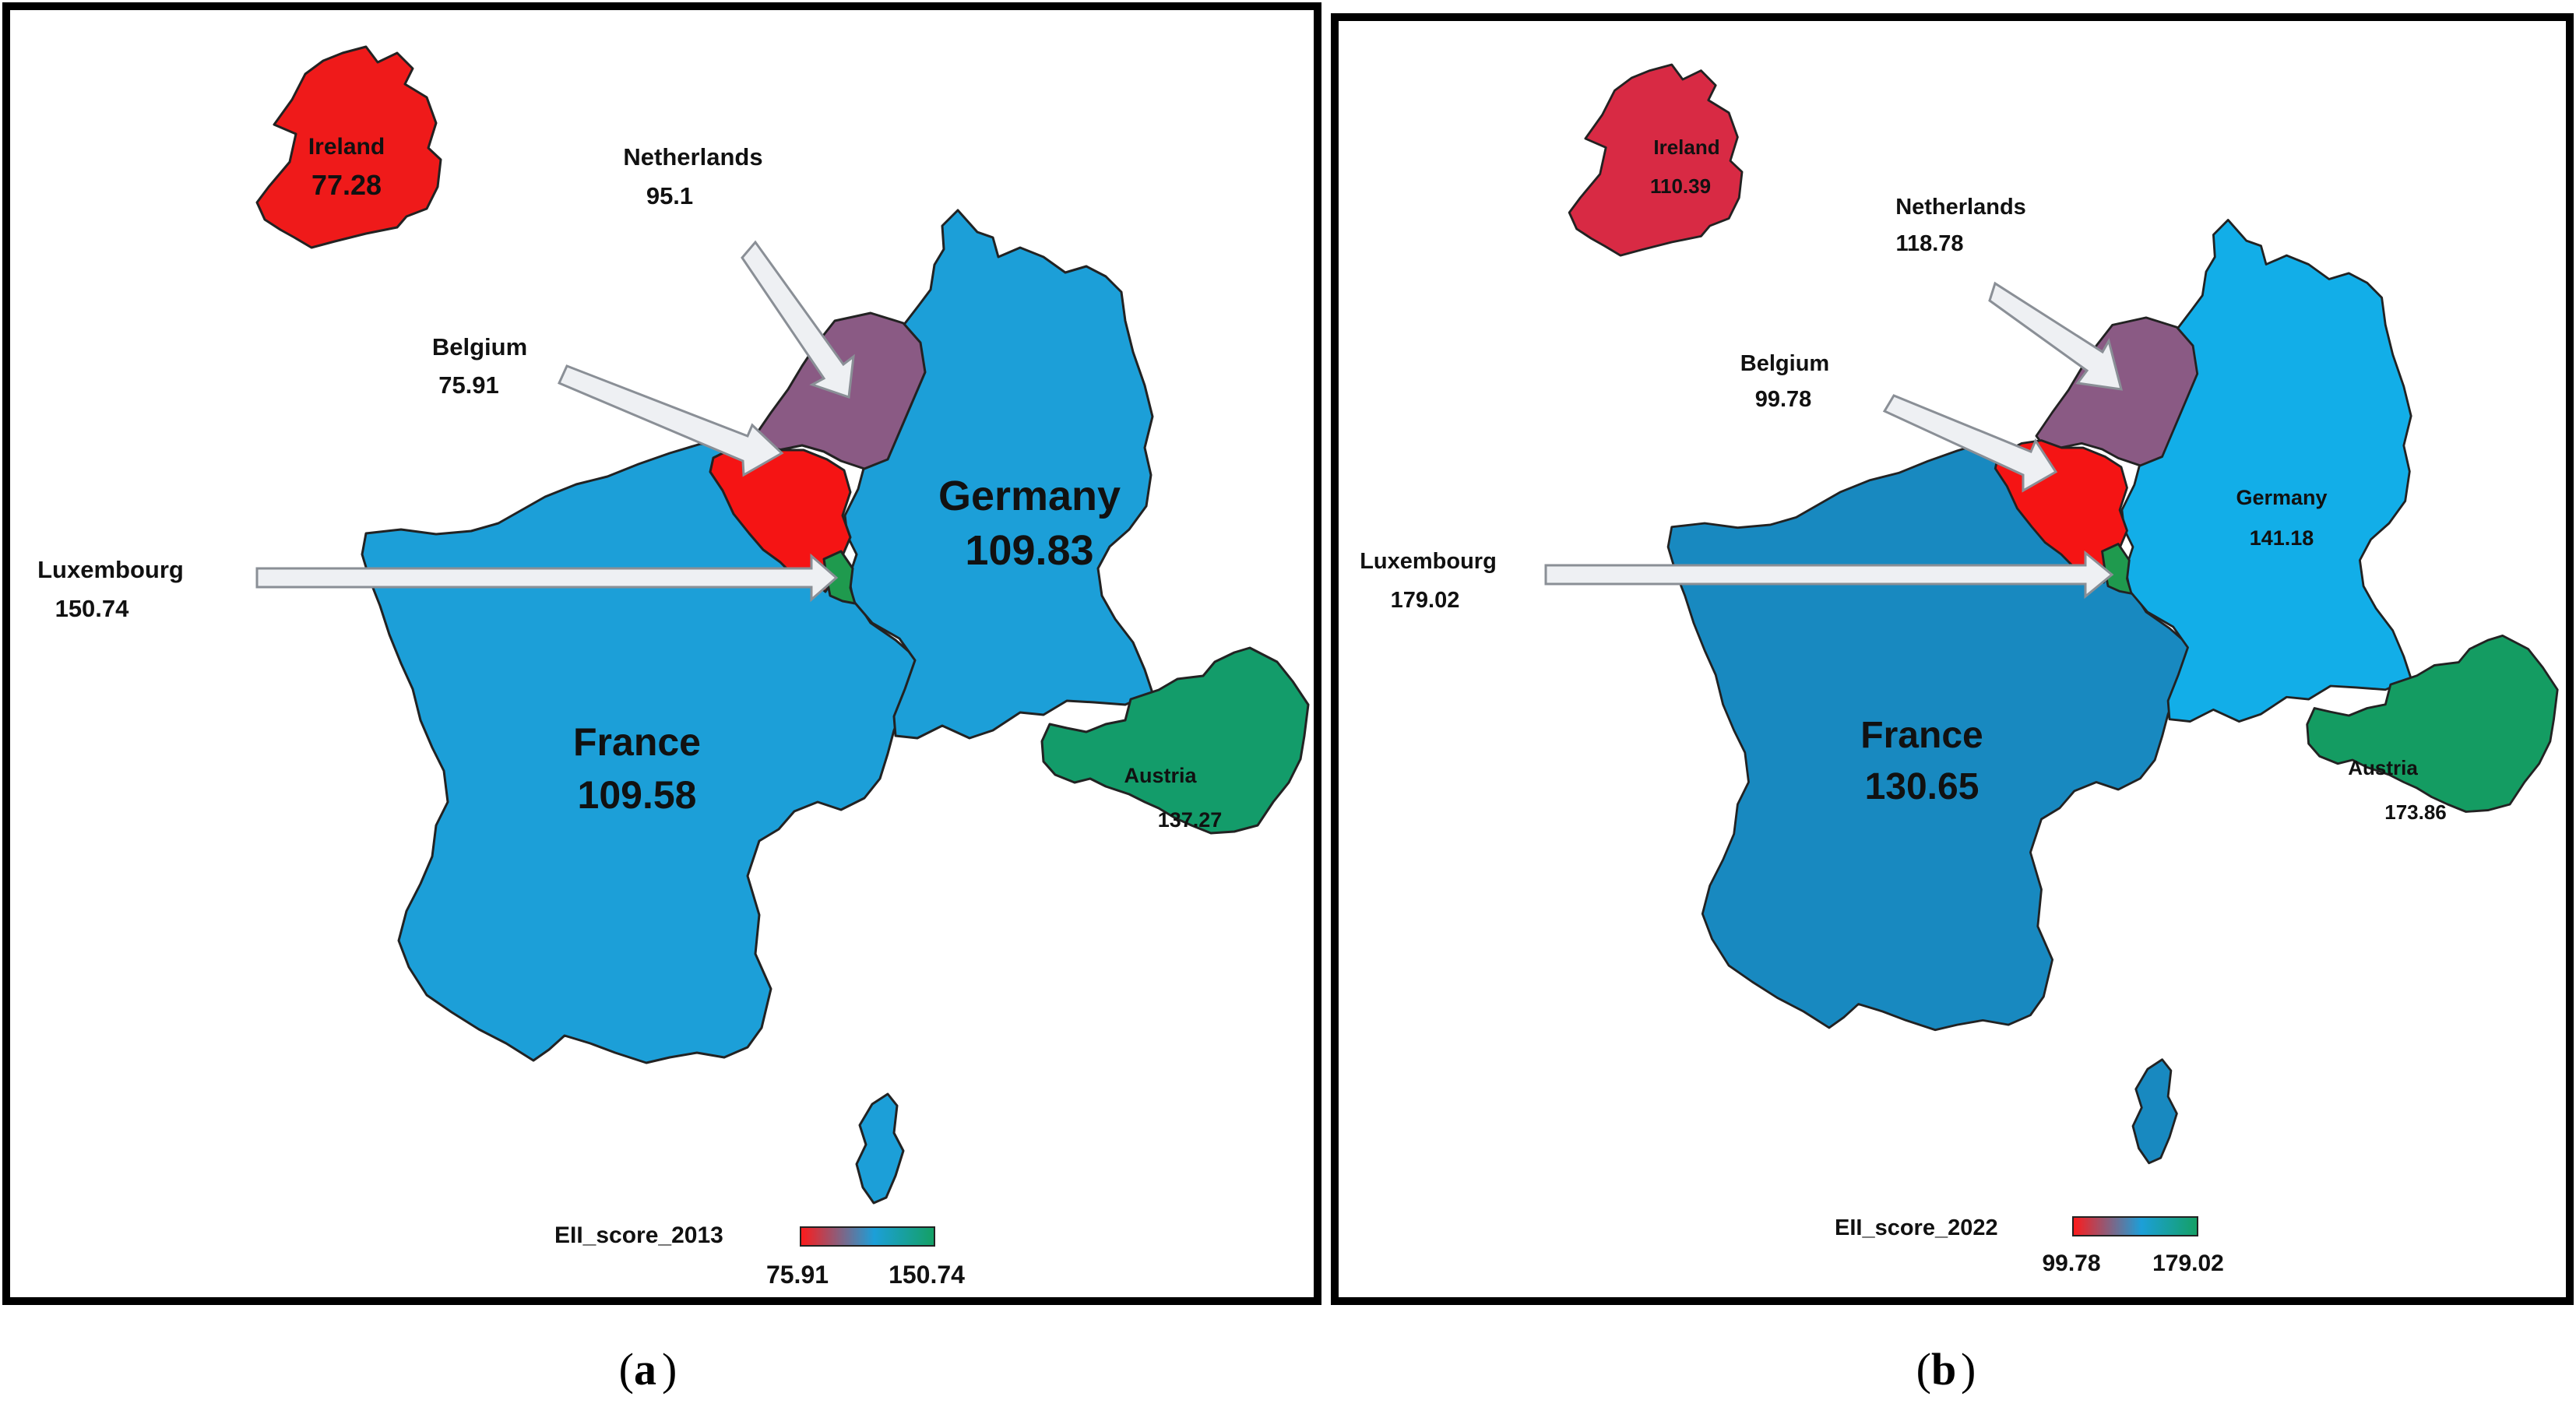 The image size is (2576, 1407). What do you see at coordinates (1190, 820) in the screenshot?
I see `austria-value-label: 137.27` at bounding box center [1190, 820].